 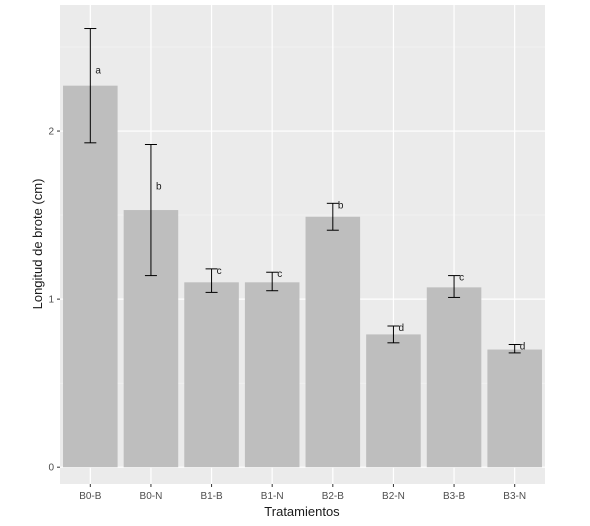 What do you see at coordinates (272, 496) in the screenshot?
I see `x-tick-label: B1-N` at bounding box center [272, 496].